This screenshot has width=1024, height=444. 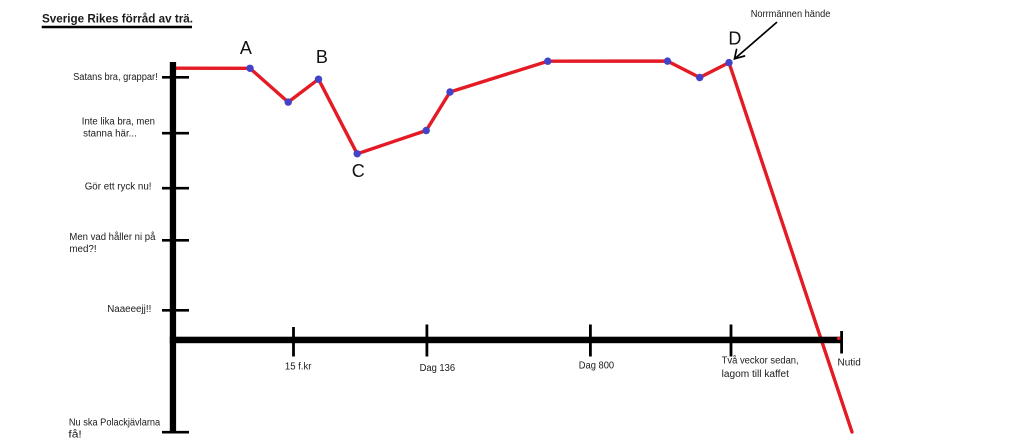 I want to click on svg-text: med?!, so click(x=82, y=249).